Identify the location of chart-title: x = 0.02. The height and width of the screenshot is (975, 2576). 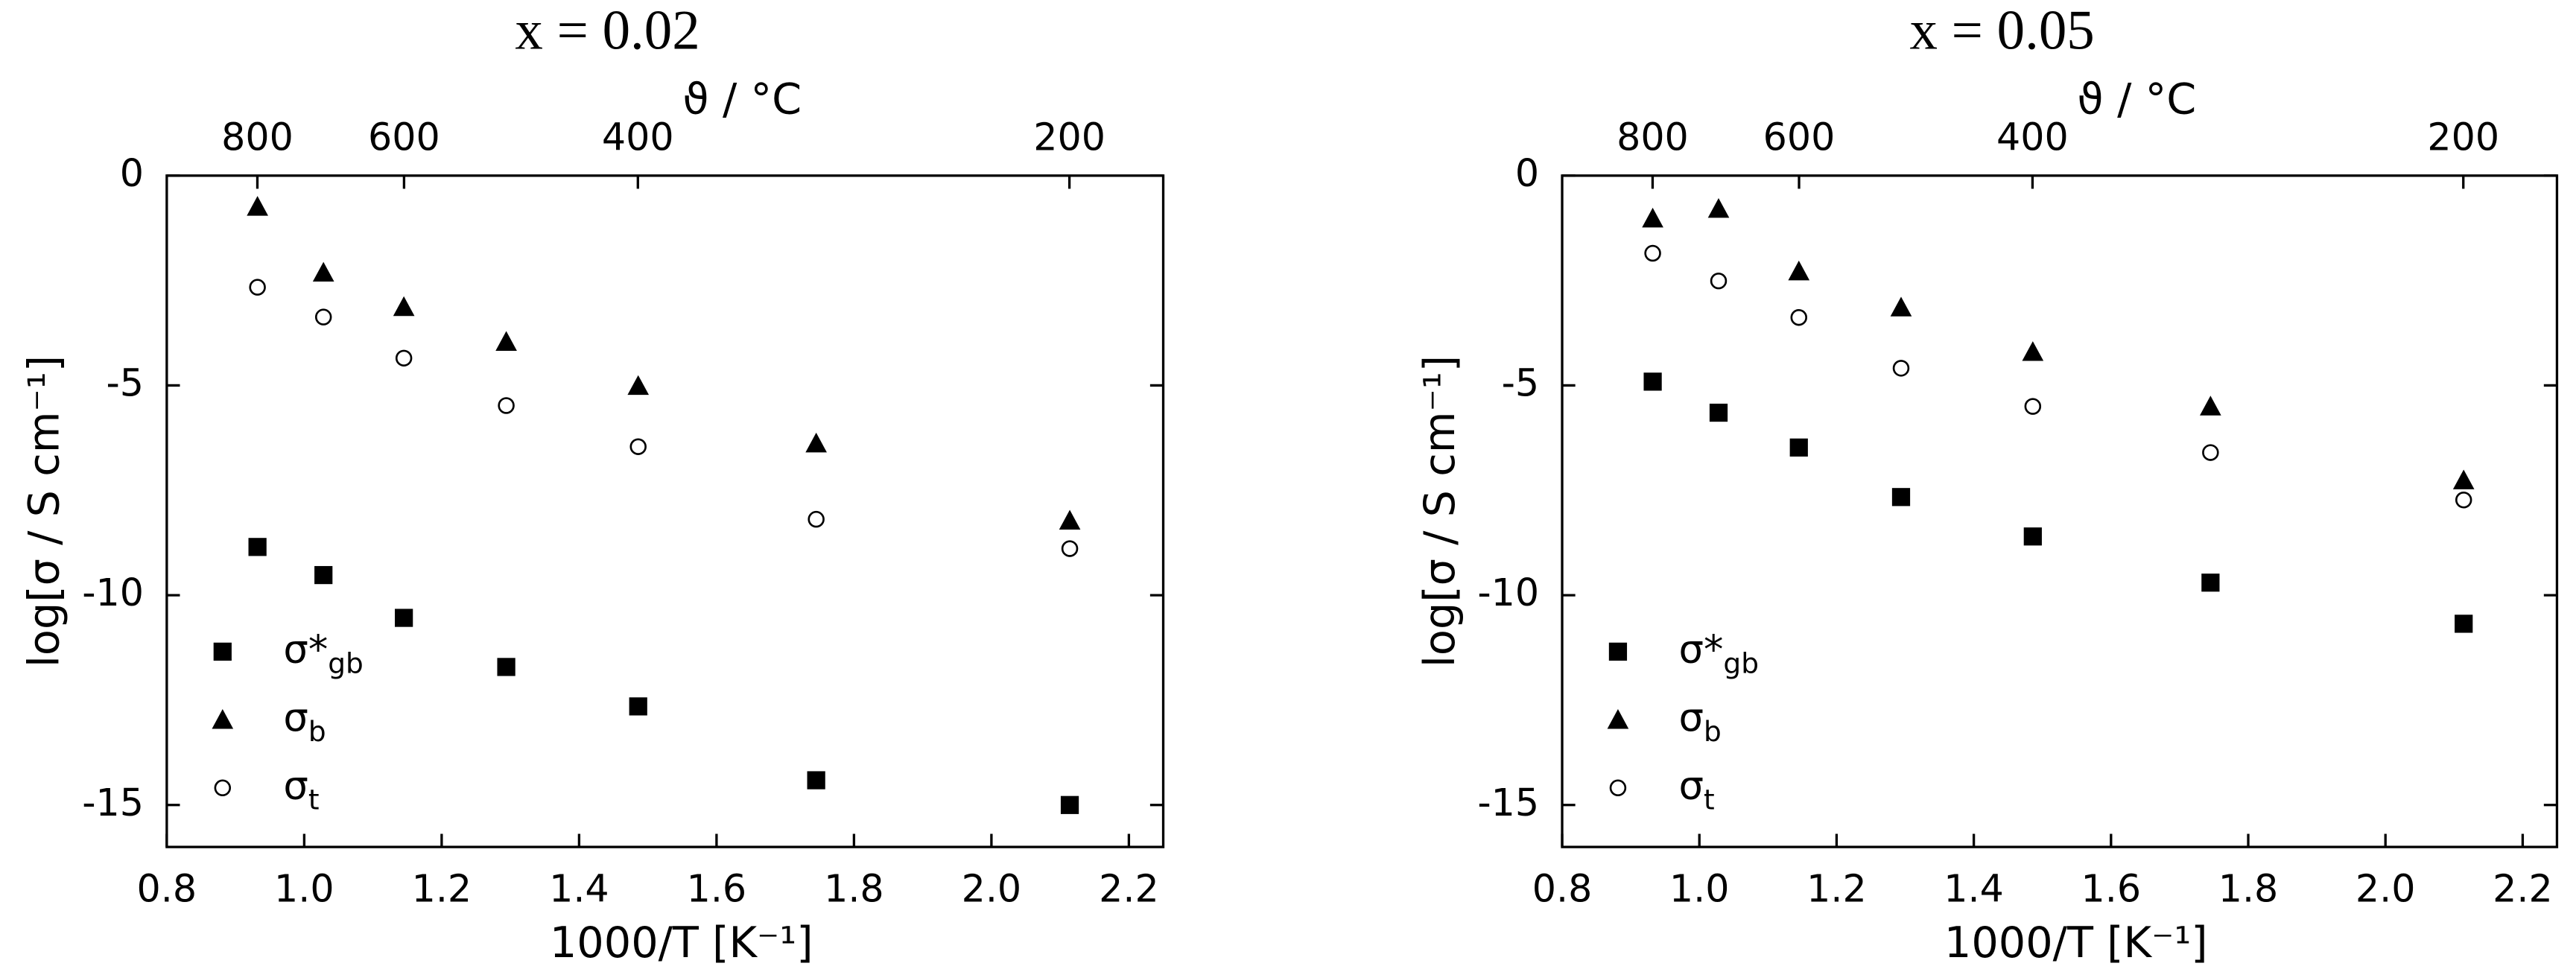
(607, 31).